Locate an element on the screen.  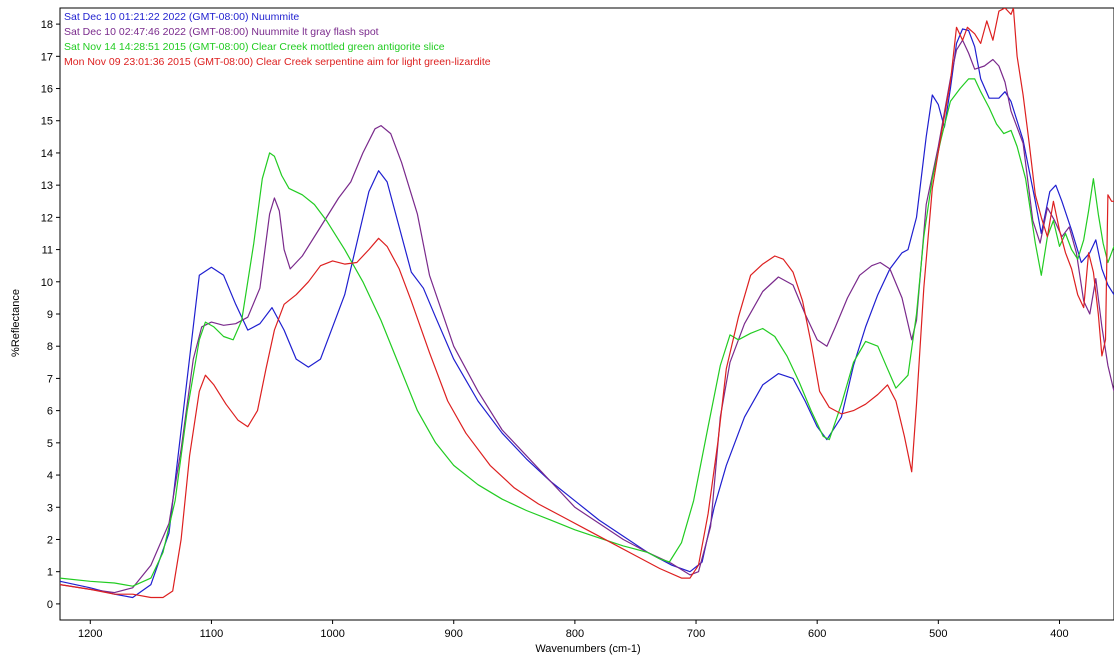
y-tick-label: 18 is located at coordinates (47, 25).